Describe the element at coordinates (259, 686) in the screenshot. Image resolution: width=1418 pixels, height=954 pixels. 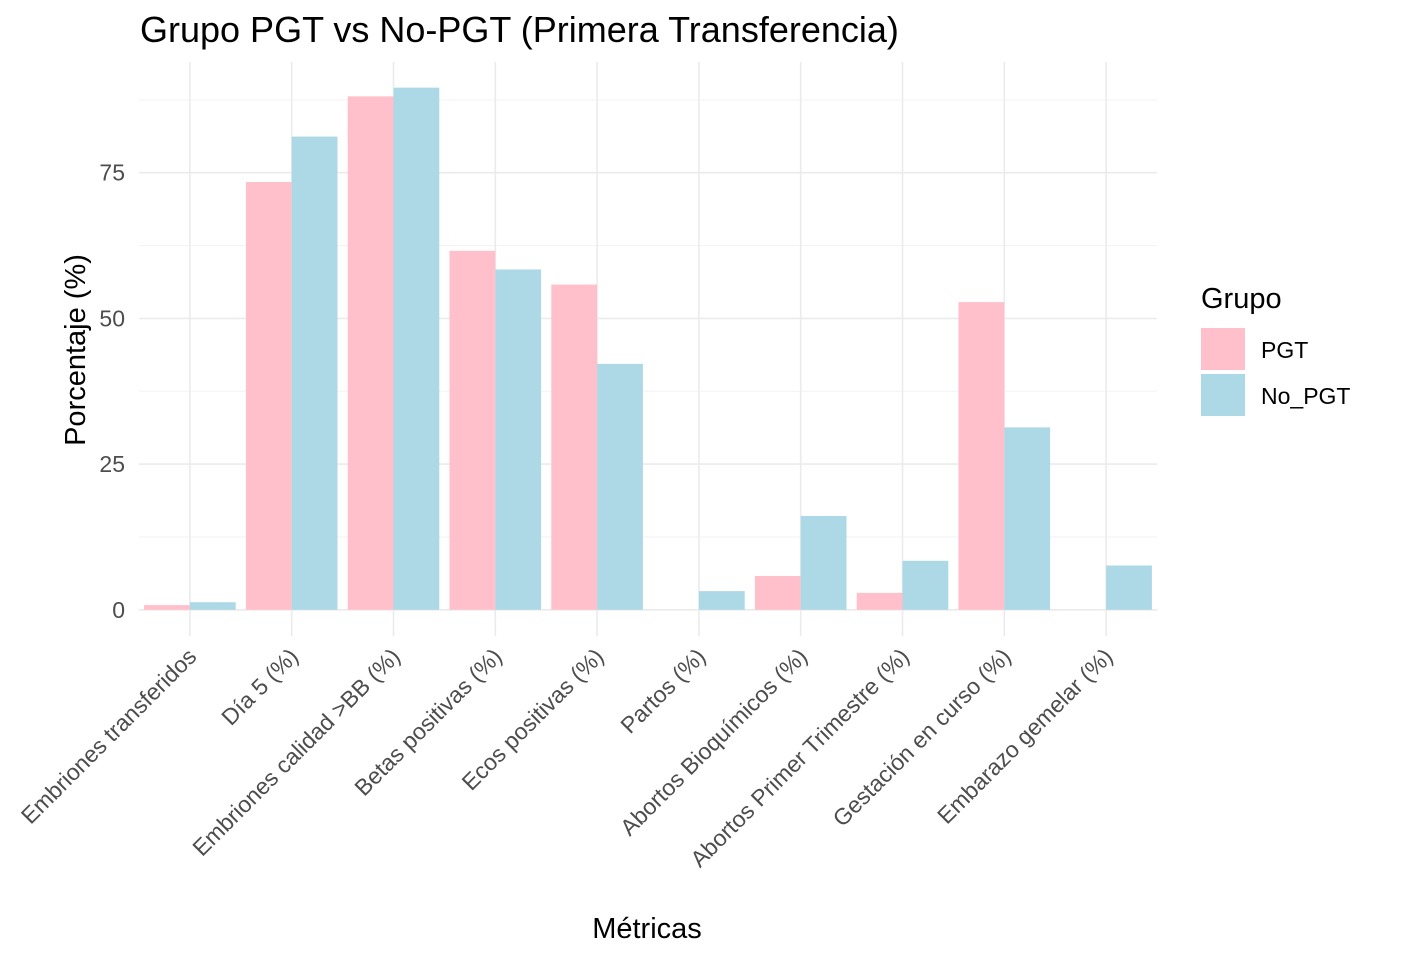
I see `x-tick-label: Día 5 (%)` at that location.